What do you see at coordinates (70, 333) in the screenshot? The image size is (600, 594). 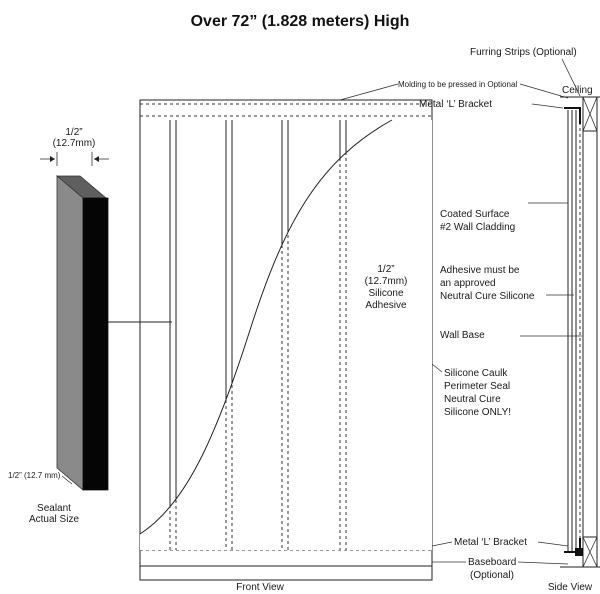 I see `sealant-side-face` at bounding box center [70, 333].